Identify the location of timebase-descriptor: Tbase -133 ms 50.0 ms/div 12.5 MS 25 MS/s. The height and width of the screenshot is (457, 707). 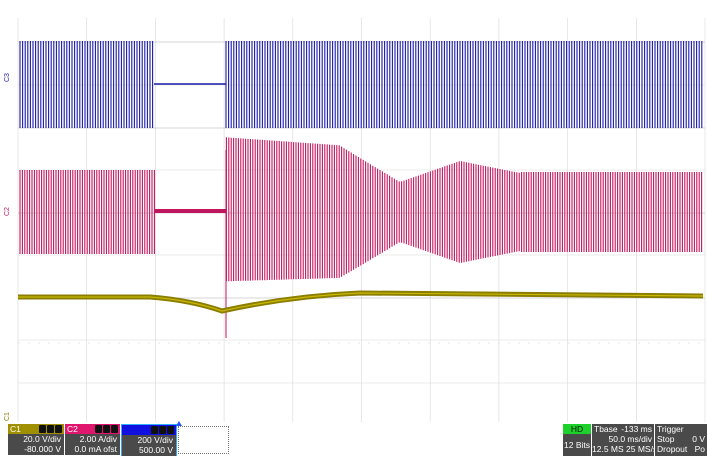
(625, 440).